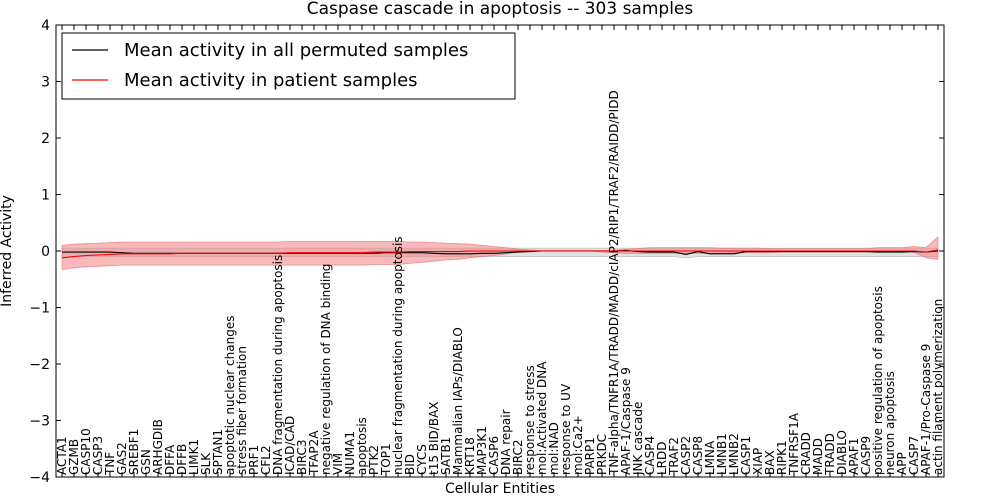 The width and height of the screenshot is (1000, 500). What do you see at coordinates (39, 478) in the screenshot?
I see `y-tick-label: −4` at bounding box center [39, 478].